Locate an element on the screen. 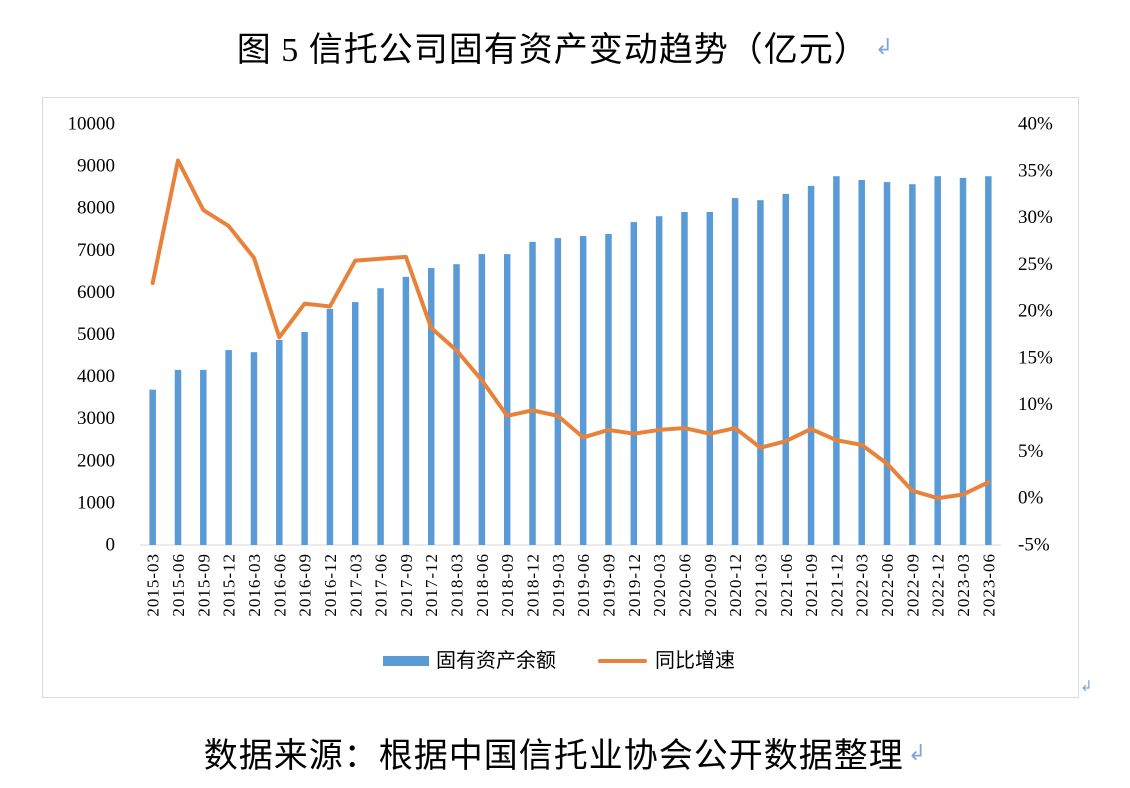 The height and width of the screenshot is (788, 1130). x-axis-tick-label: 2016-03 is located at coordinates (254, 585).